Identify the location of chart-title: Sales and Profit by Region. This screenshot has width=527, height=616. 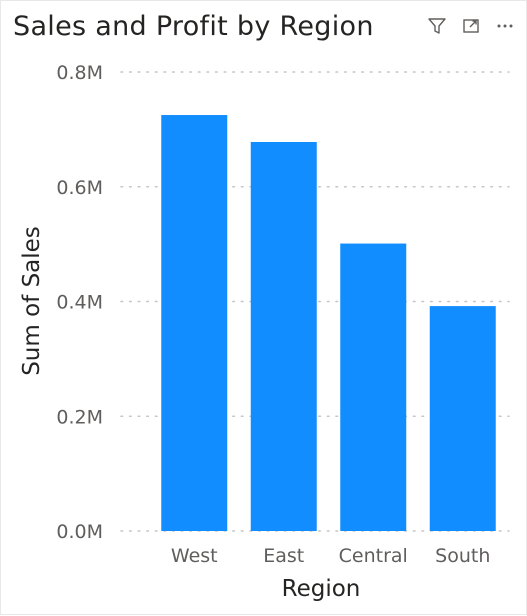
(193, 26).